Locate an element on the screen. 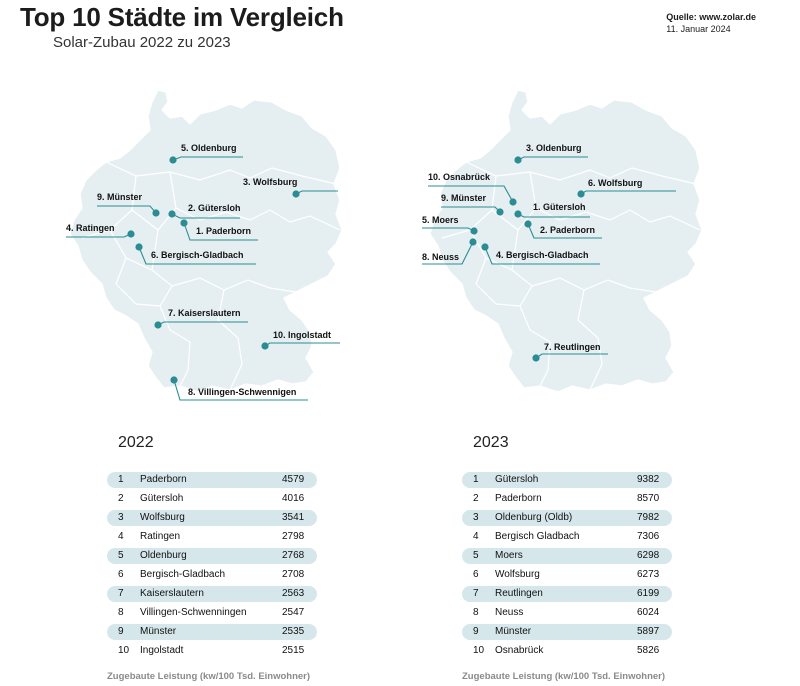 This screenshot has height=686, width=800. table-row: 2 Gütersloh 4016 is located at coordinates (212, 499).